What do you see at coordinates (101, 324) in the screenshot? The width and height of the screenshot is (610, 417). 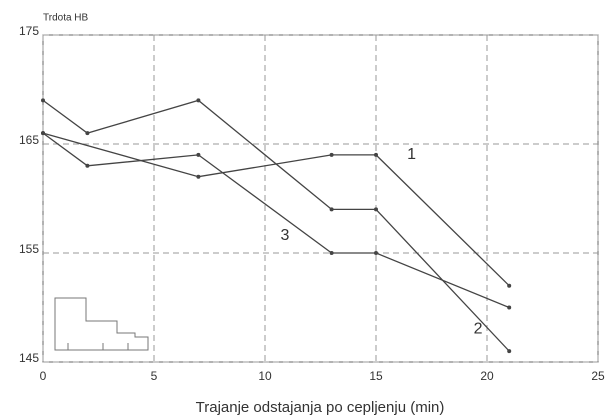 I see `inset-diagram` at bounding box center [101, 324].